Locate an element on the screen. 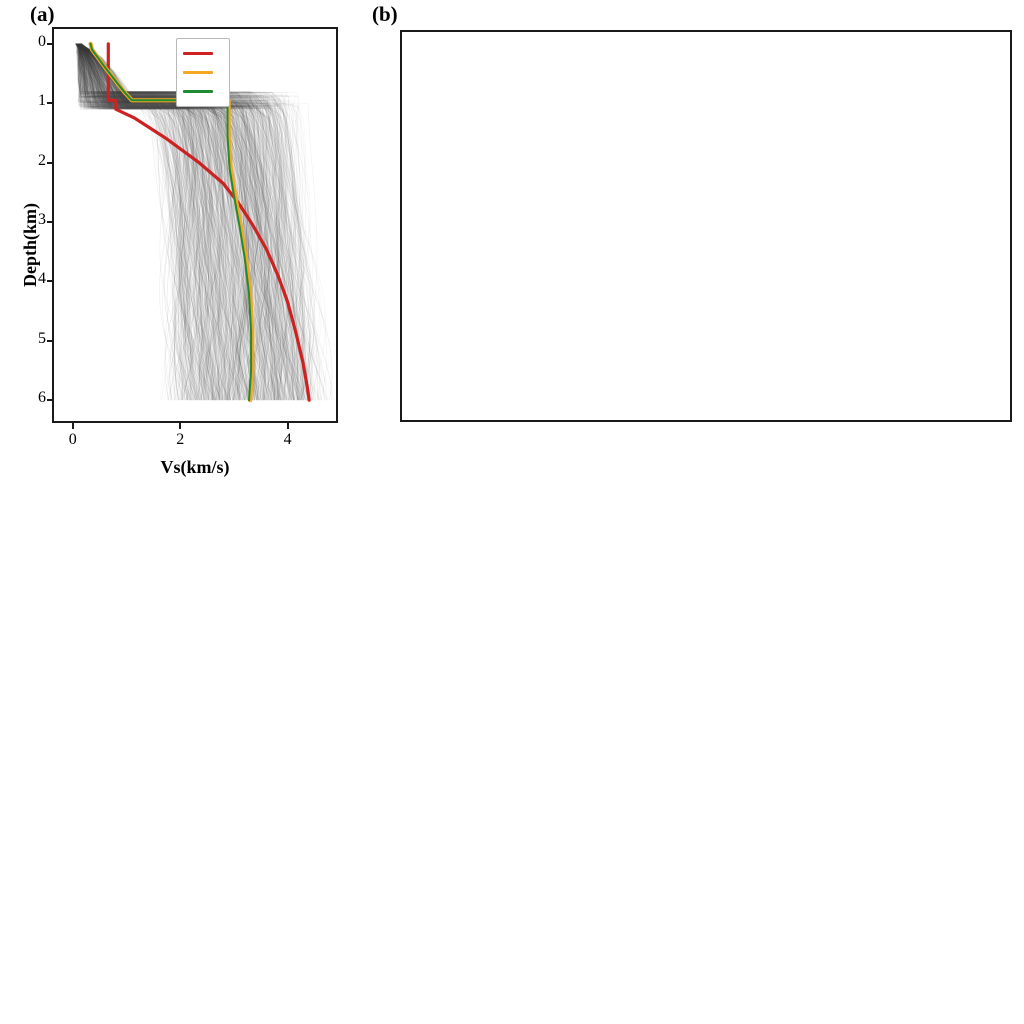  panel-a-plot-area is located at coordinates (195, 225).